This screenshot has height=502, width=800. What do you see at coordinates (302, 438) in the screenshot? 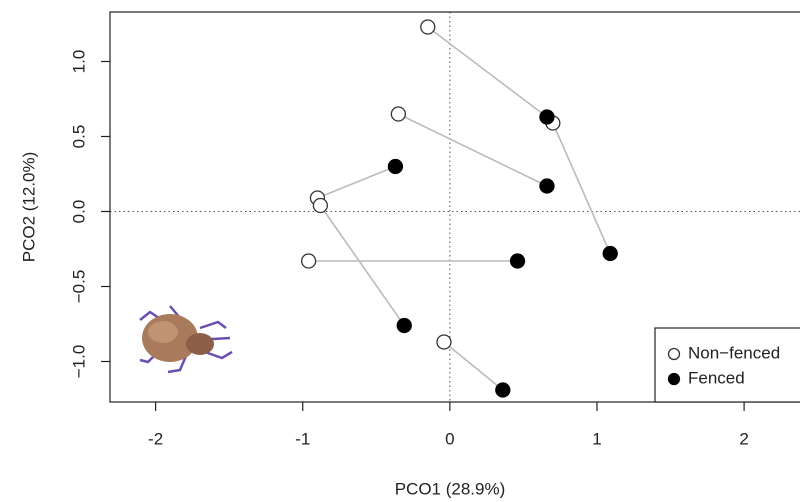
I see `x-tick-label: -1` at bounding box center [302, 438].